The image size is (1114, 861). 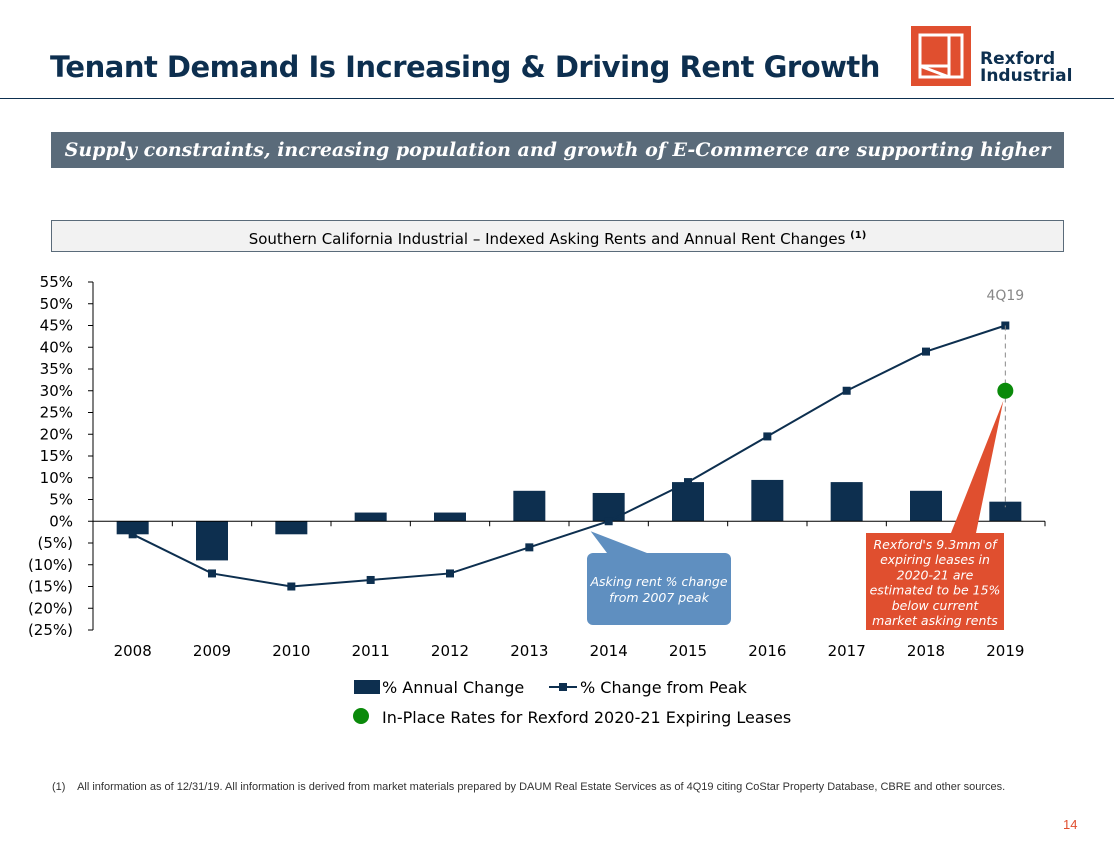 I want to click on callout-orange, so click(x=935, y=581).